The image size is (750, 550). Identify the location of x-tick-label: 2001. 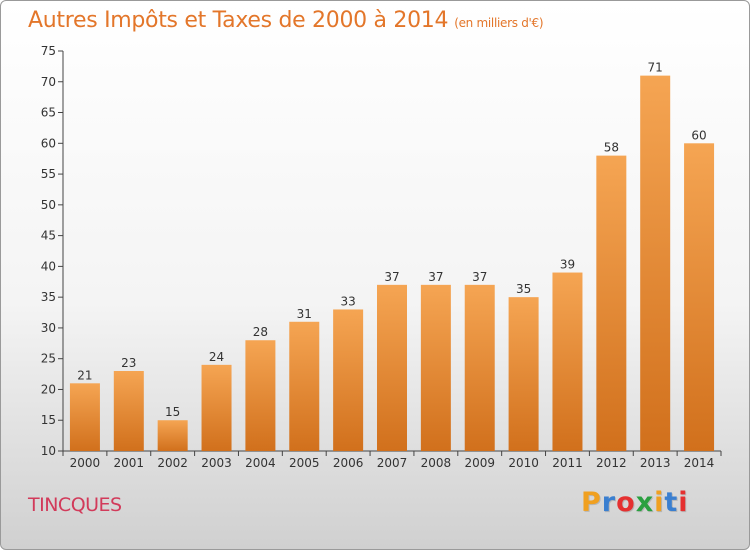
(129, 463).